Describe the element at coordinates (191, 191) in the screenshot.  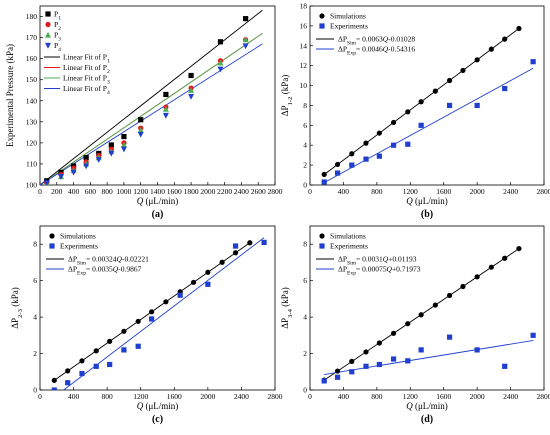
I see `x-tick-label: 1800` at that location.